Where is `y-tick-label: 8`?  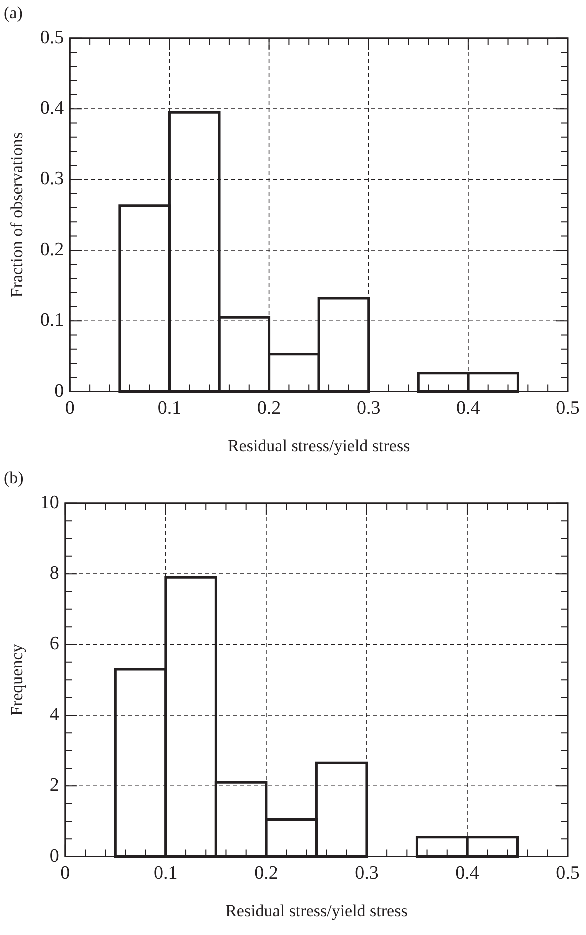
y-tick-label: 8 is located at coordinates (55, 573).